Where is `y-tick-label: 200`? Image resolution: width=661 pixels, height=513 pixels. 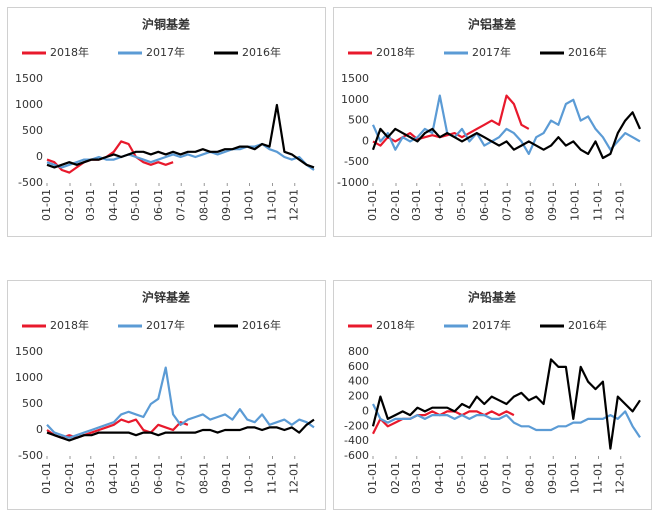
y-tick-label: 200 is located at coordinates (358, 396).